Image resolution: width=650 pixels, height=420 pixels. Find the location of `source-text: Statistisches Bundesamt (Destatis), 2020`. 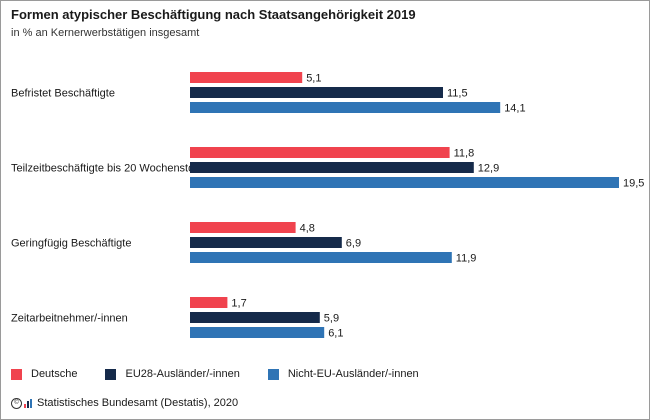

source-text: Statistisches Bundesamt (Destatis), 2020 is located at coordinates (138, 403).